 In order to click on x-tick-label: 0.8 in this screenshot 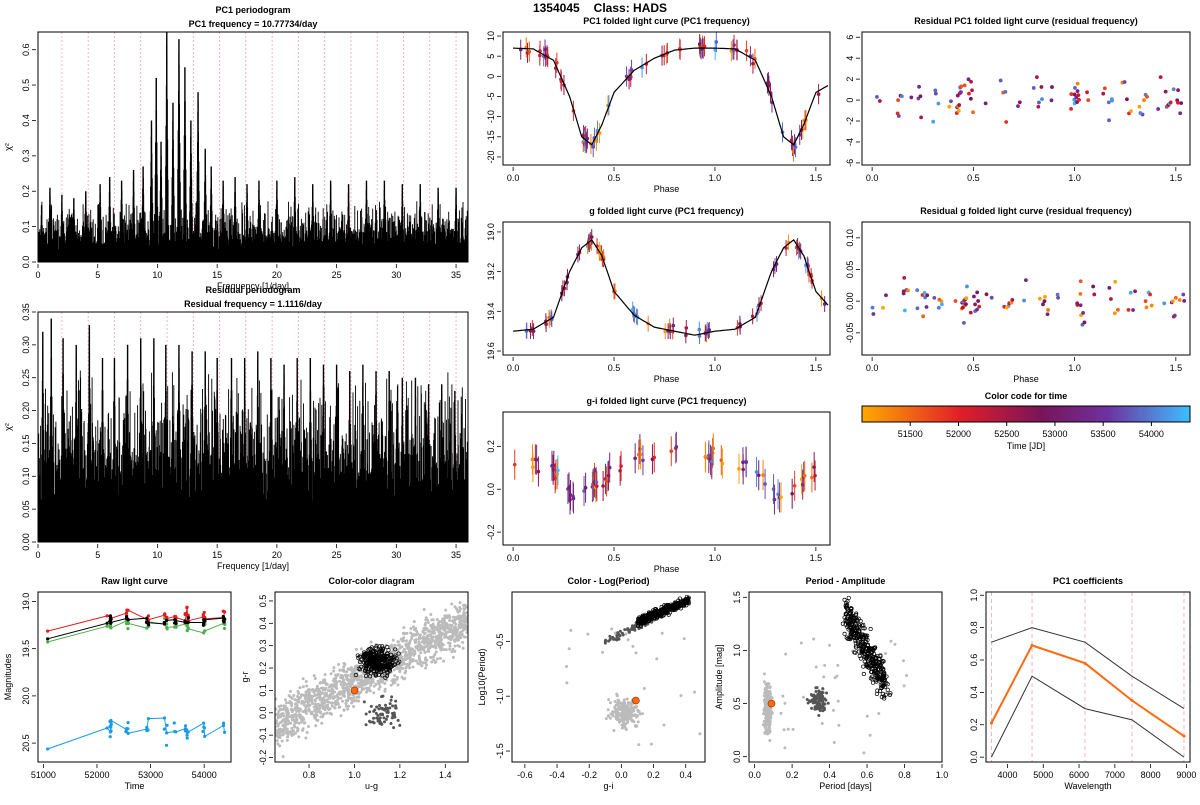, I will do `click(904, 775)`.